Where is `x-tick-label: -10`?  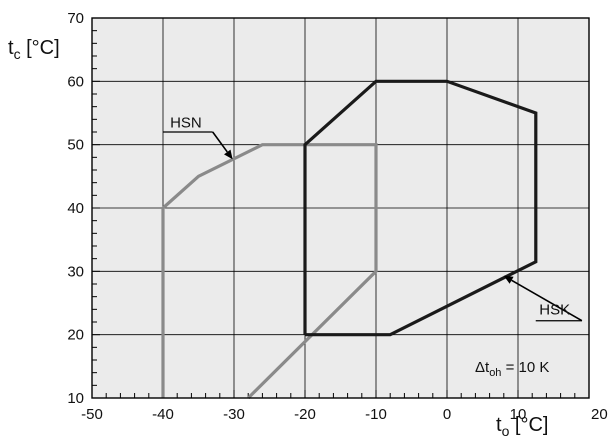
x-tick-label: -10 is located at coordinates (376, 414).